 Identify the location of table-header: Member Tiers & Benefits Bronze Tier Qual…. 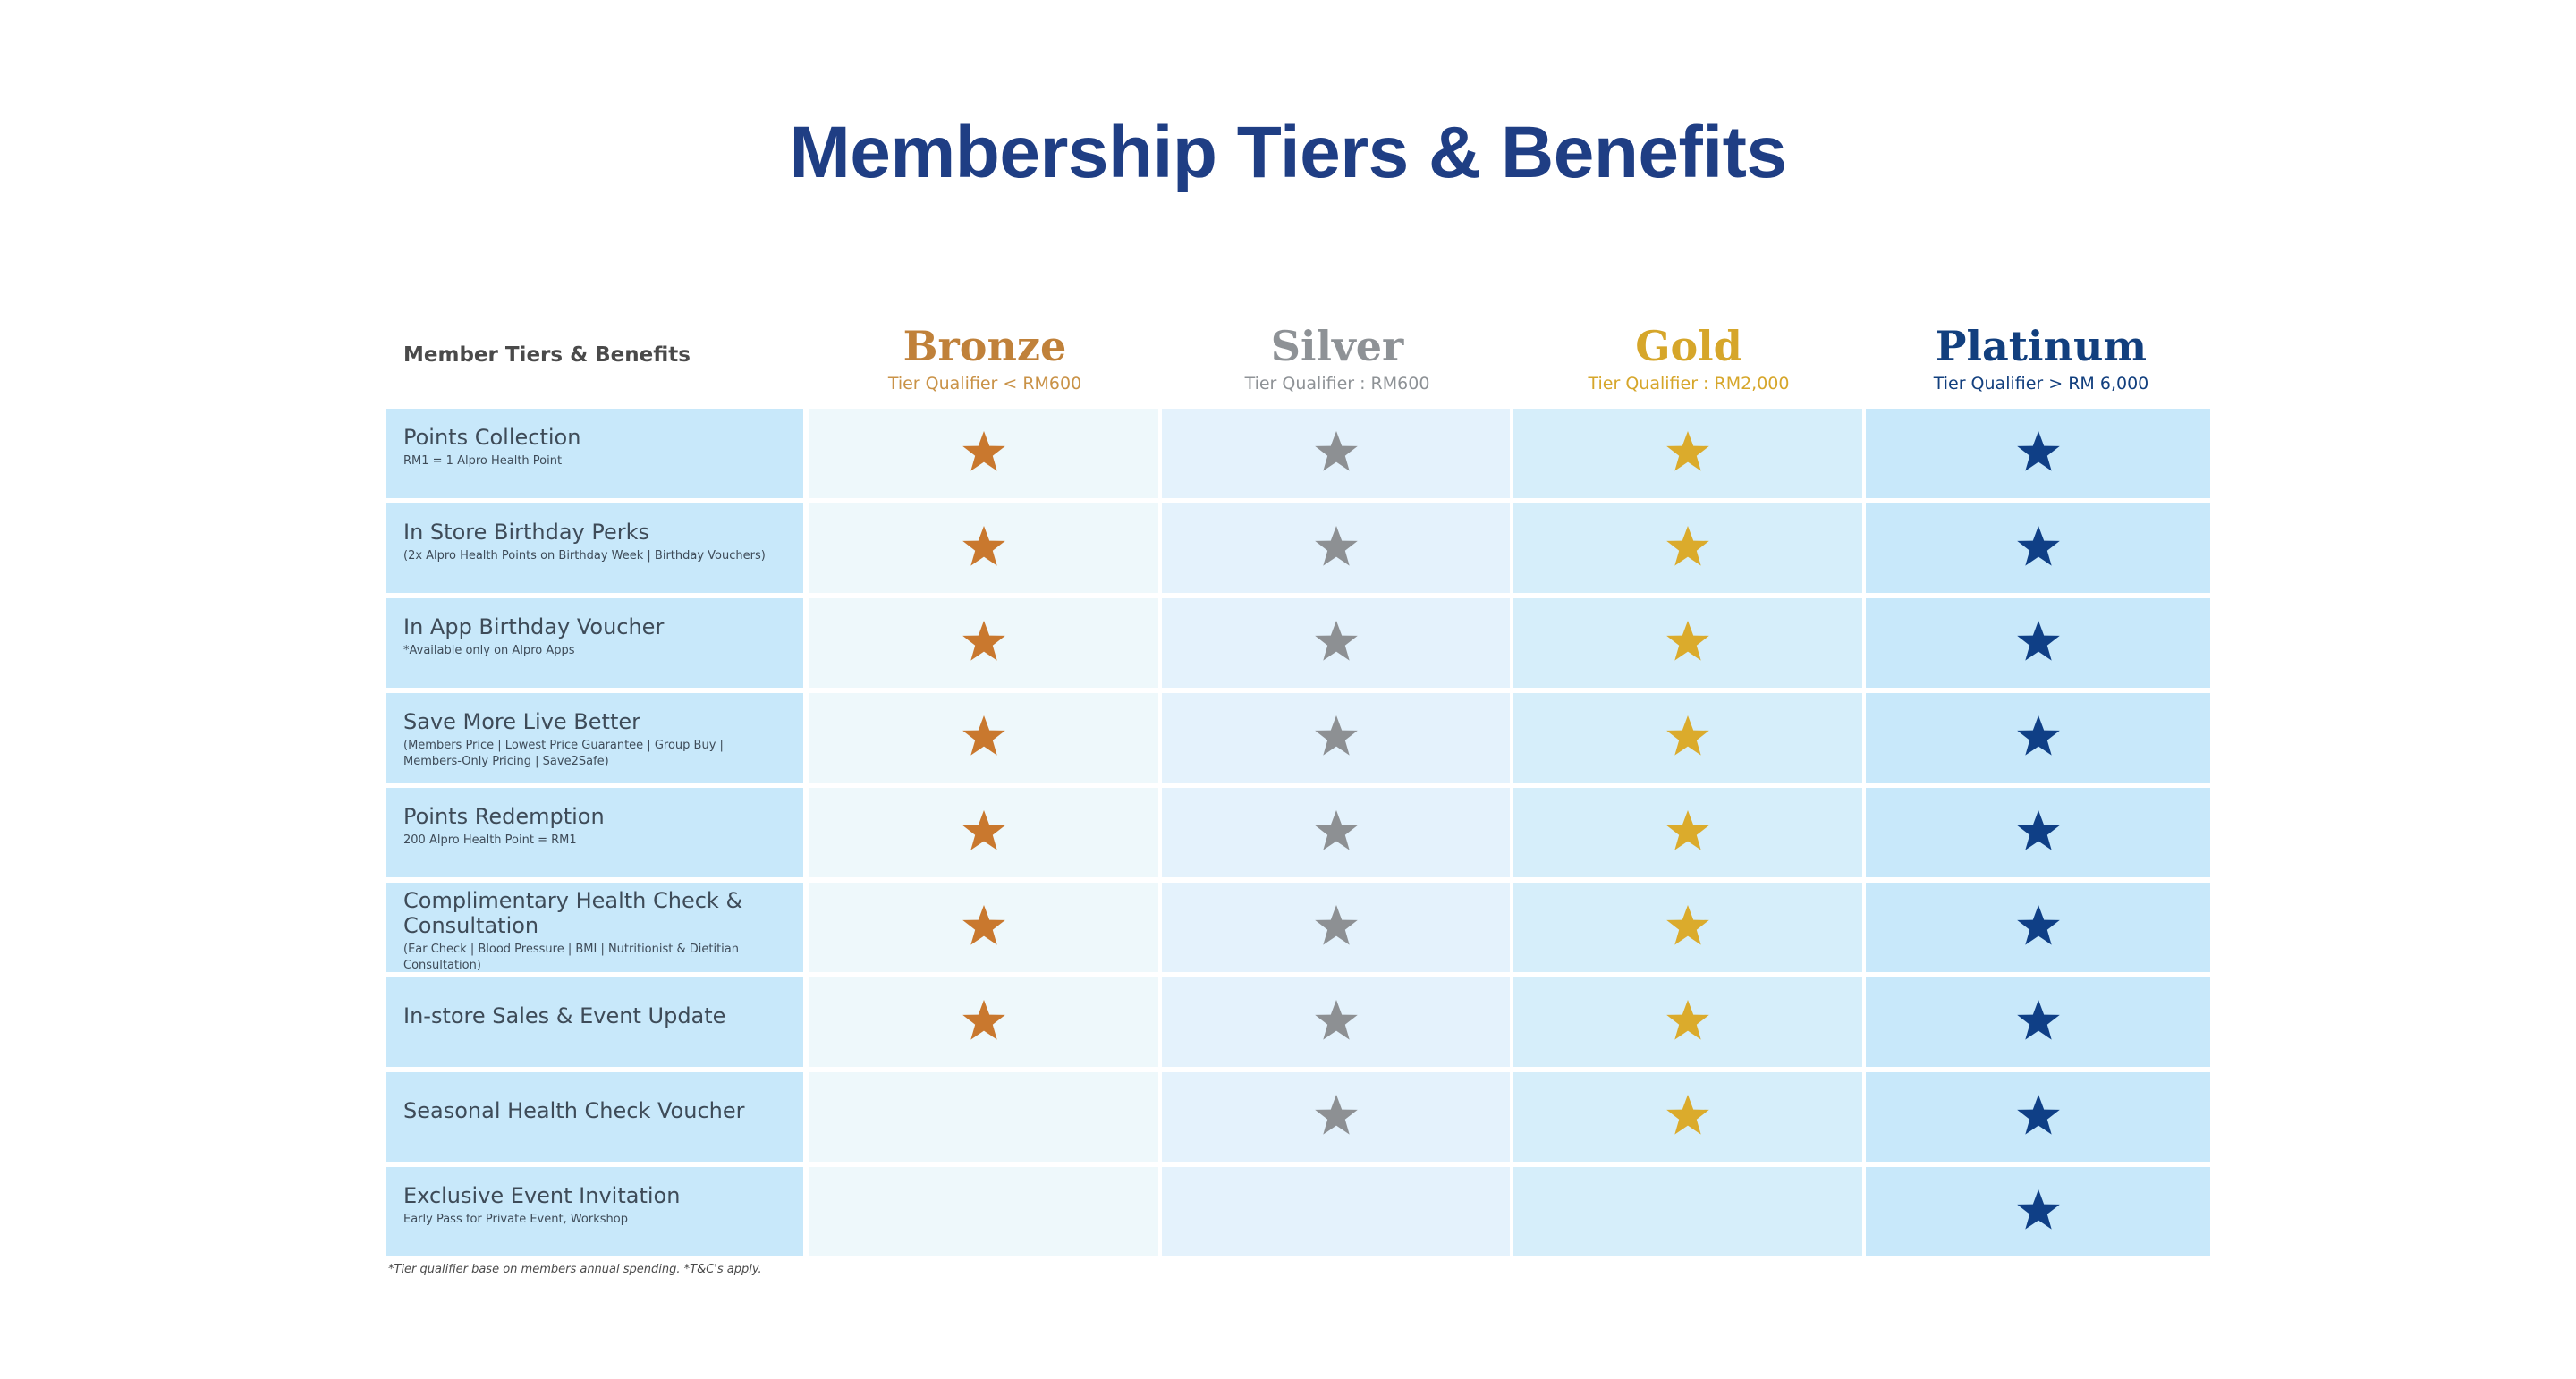
(1298, 360).